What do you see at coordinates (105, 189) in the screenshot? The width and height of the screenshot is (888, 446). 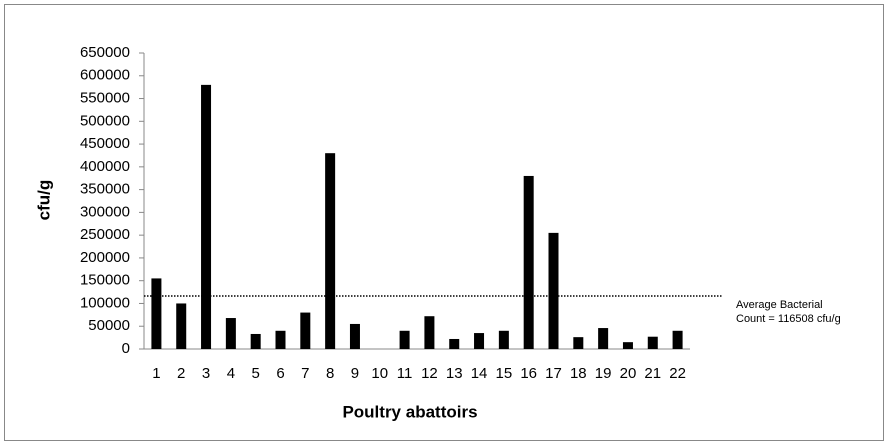 I see `y-tick-label: 350000` at bounding box center [105, 189].